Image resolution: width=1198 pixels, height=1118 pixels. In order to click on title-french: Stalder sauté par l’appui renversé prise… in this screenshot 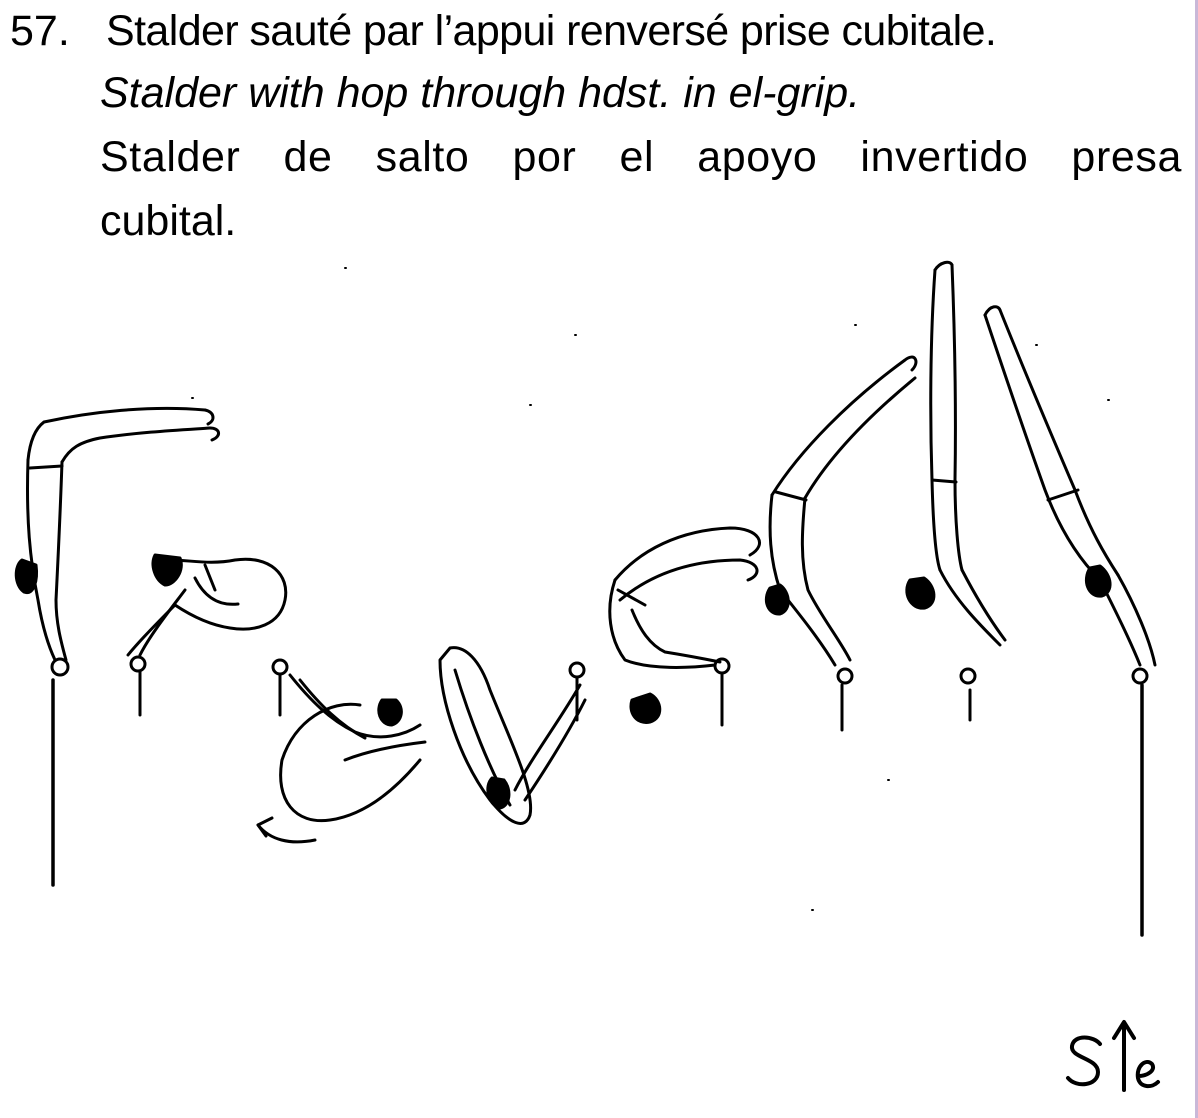, I will do `click(551, 31)`.